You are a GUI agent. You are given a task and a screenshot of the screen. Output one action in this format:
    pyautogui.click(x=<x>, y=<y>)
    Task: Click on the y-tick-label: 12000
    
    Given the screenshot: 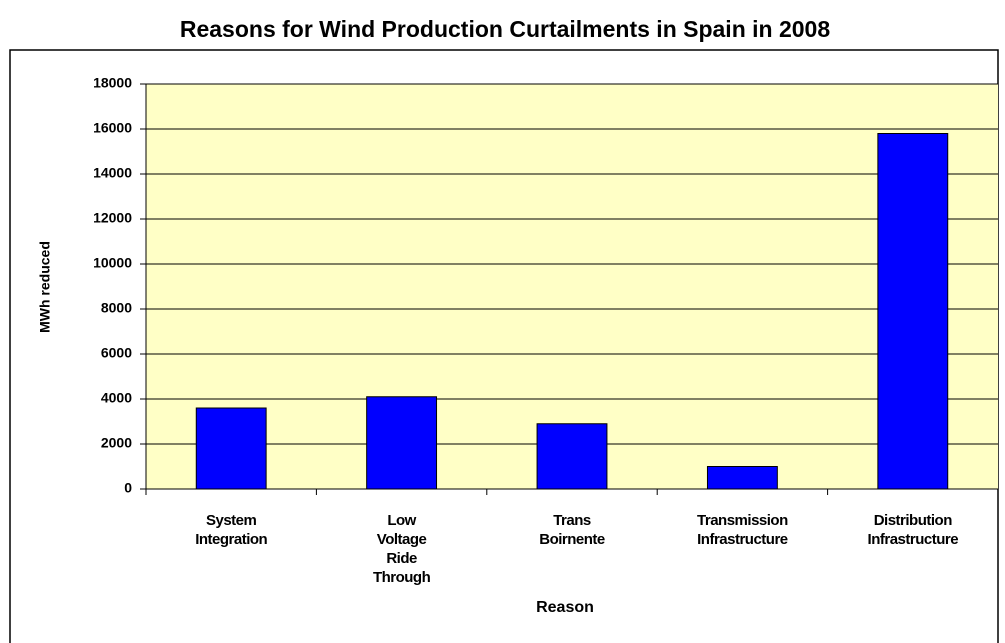 What is the action you would take?
    pyautogui.click(x=112, y=218)
    